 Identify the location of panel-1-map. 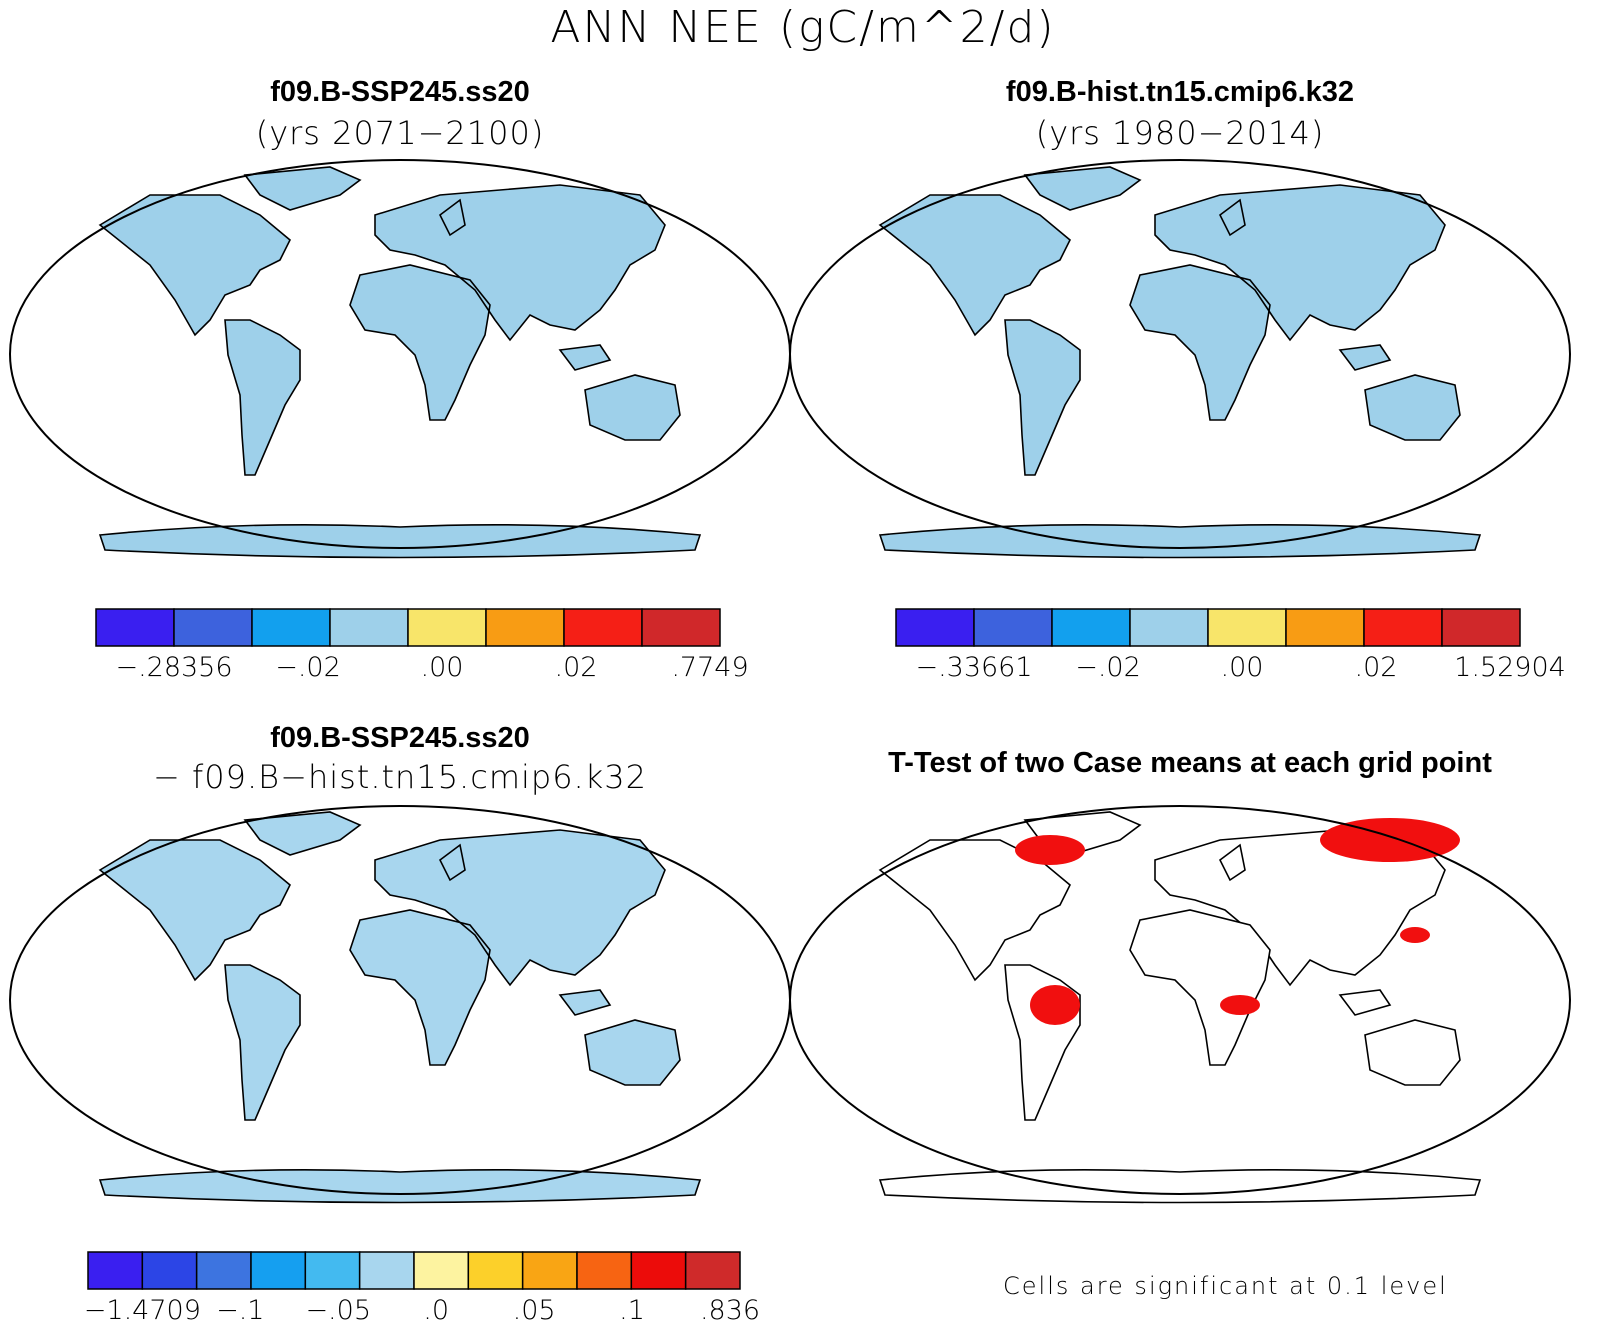
(400, 359).